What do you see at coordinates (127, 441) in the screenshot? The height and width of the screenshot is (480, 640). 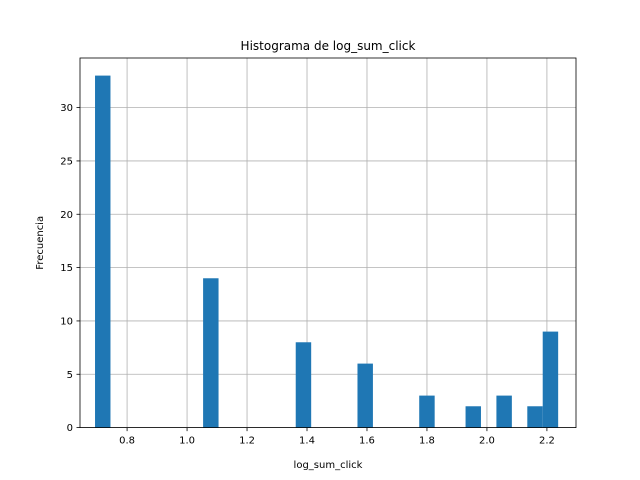 I see `x-tick-label: 0.8` at bounding box center [127, 441].